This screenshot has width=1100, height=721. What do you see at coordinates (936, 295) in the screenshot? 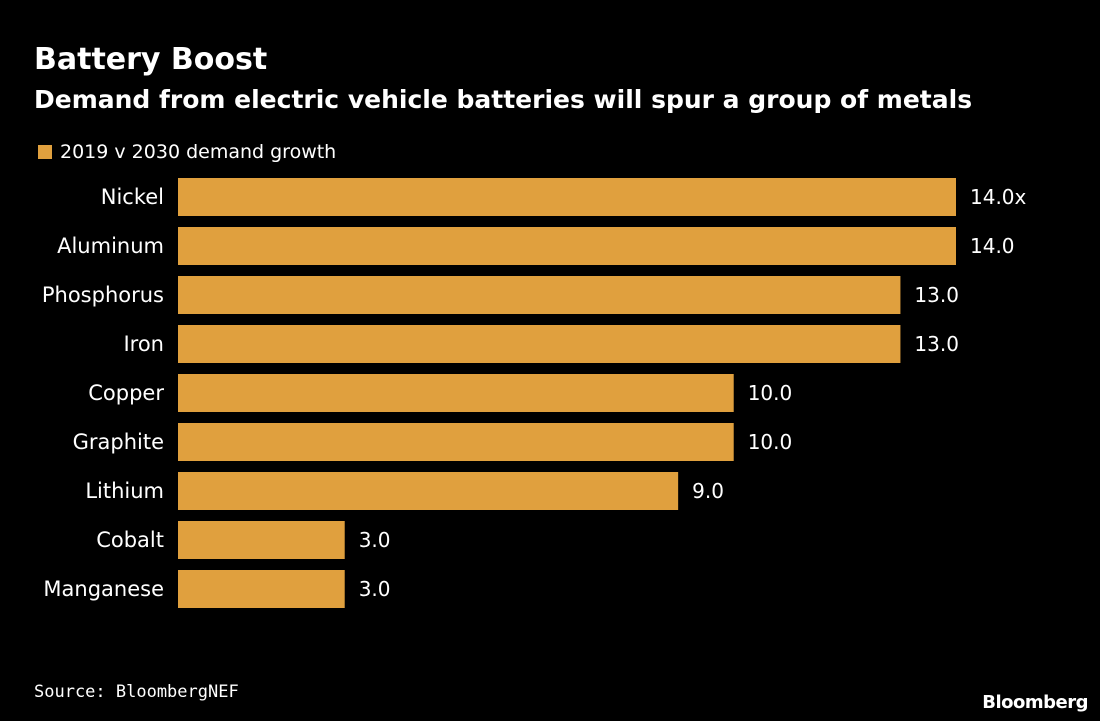
I see `value-label-phosphorus: 13.0` at bounding box center [936, 295].